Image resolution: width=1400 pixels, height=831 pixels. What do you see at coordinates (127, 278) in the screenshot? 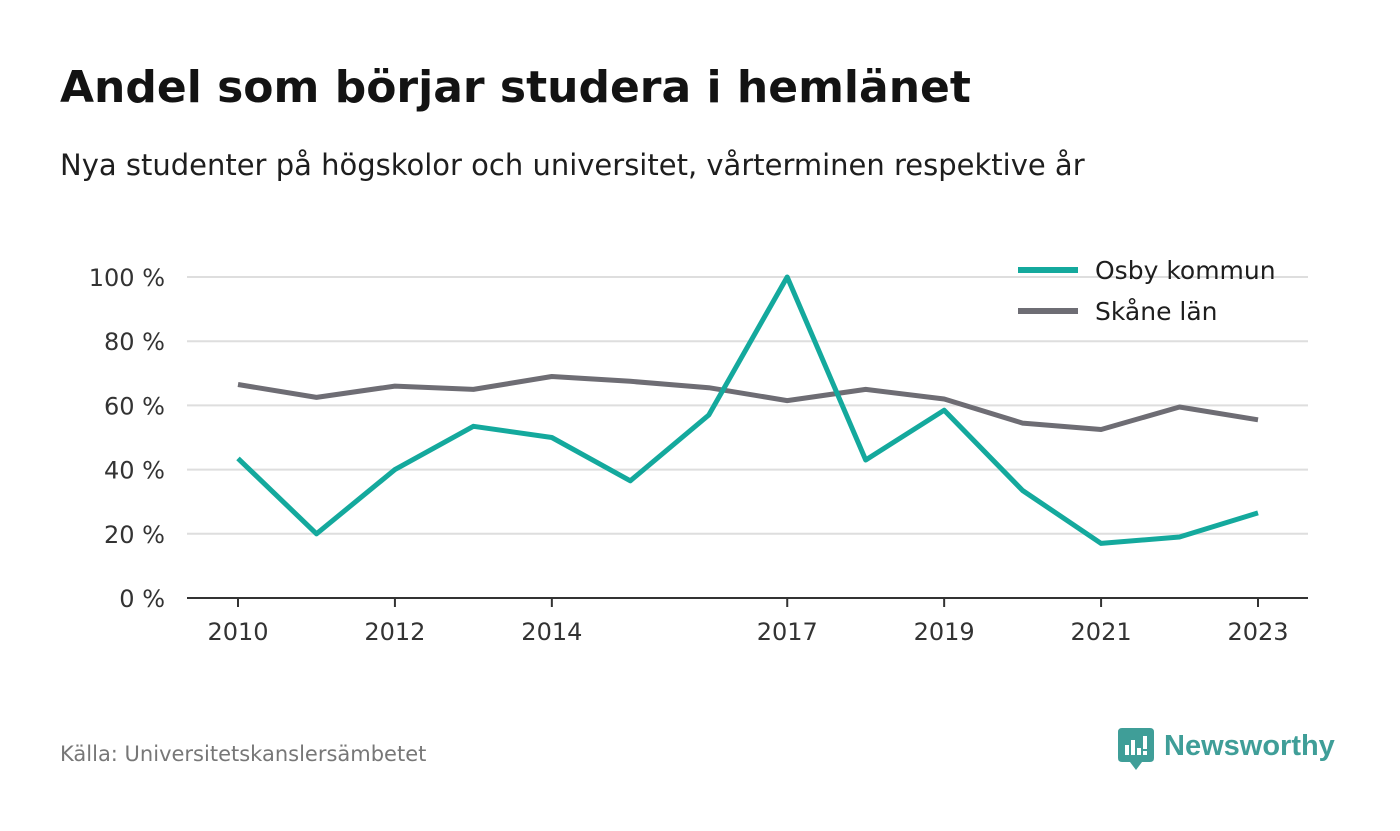
I see `y-tick-label: 100 %` at bounding box center [127, 278].